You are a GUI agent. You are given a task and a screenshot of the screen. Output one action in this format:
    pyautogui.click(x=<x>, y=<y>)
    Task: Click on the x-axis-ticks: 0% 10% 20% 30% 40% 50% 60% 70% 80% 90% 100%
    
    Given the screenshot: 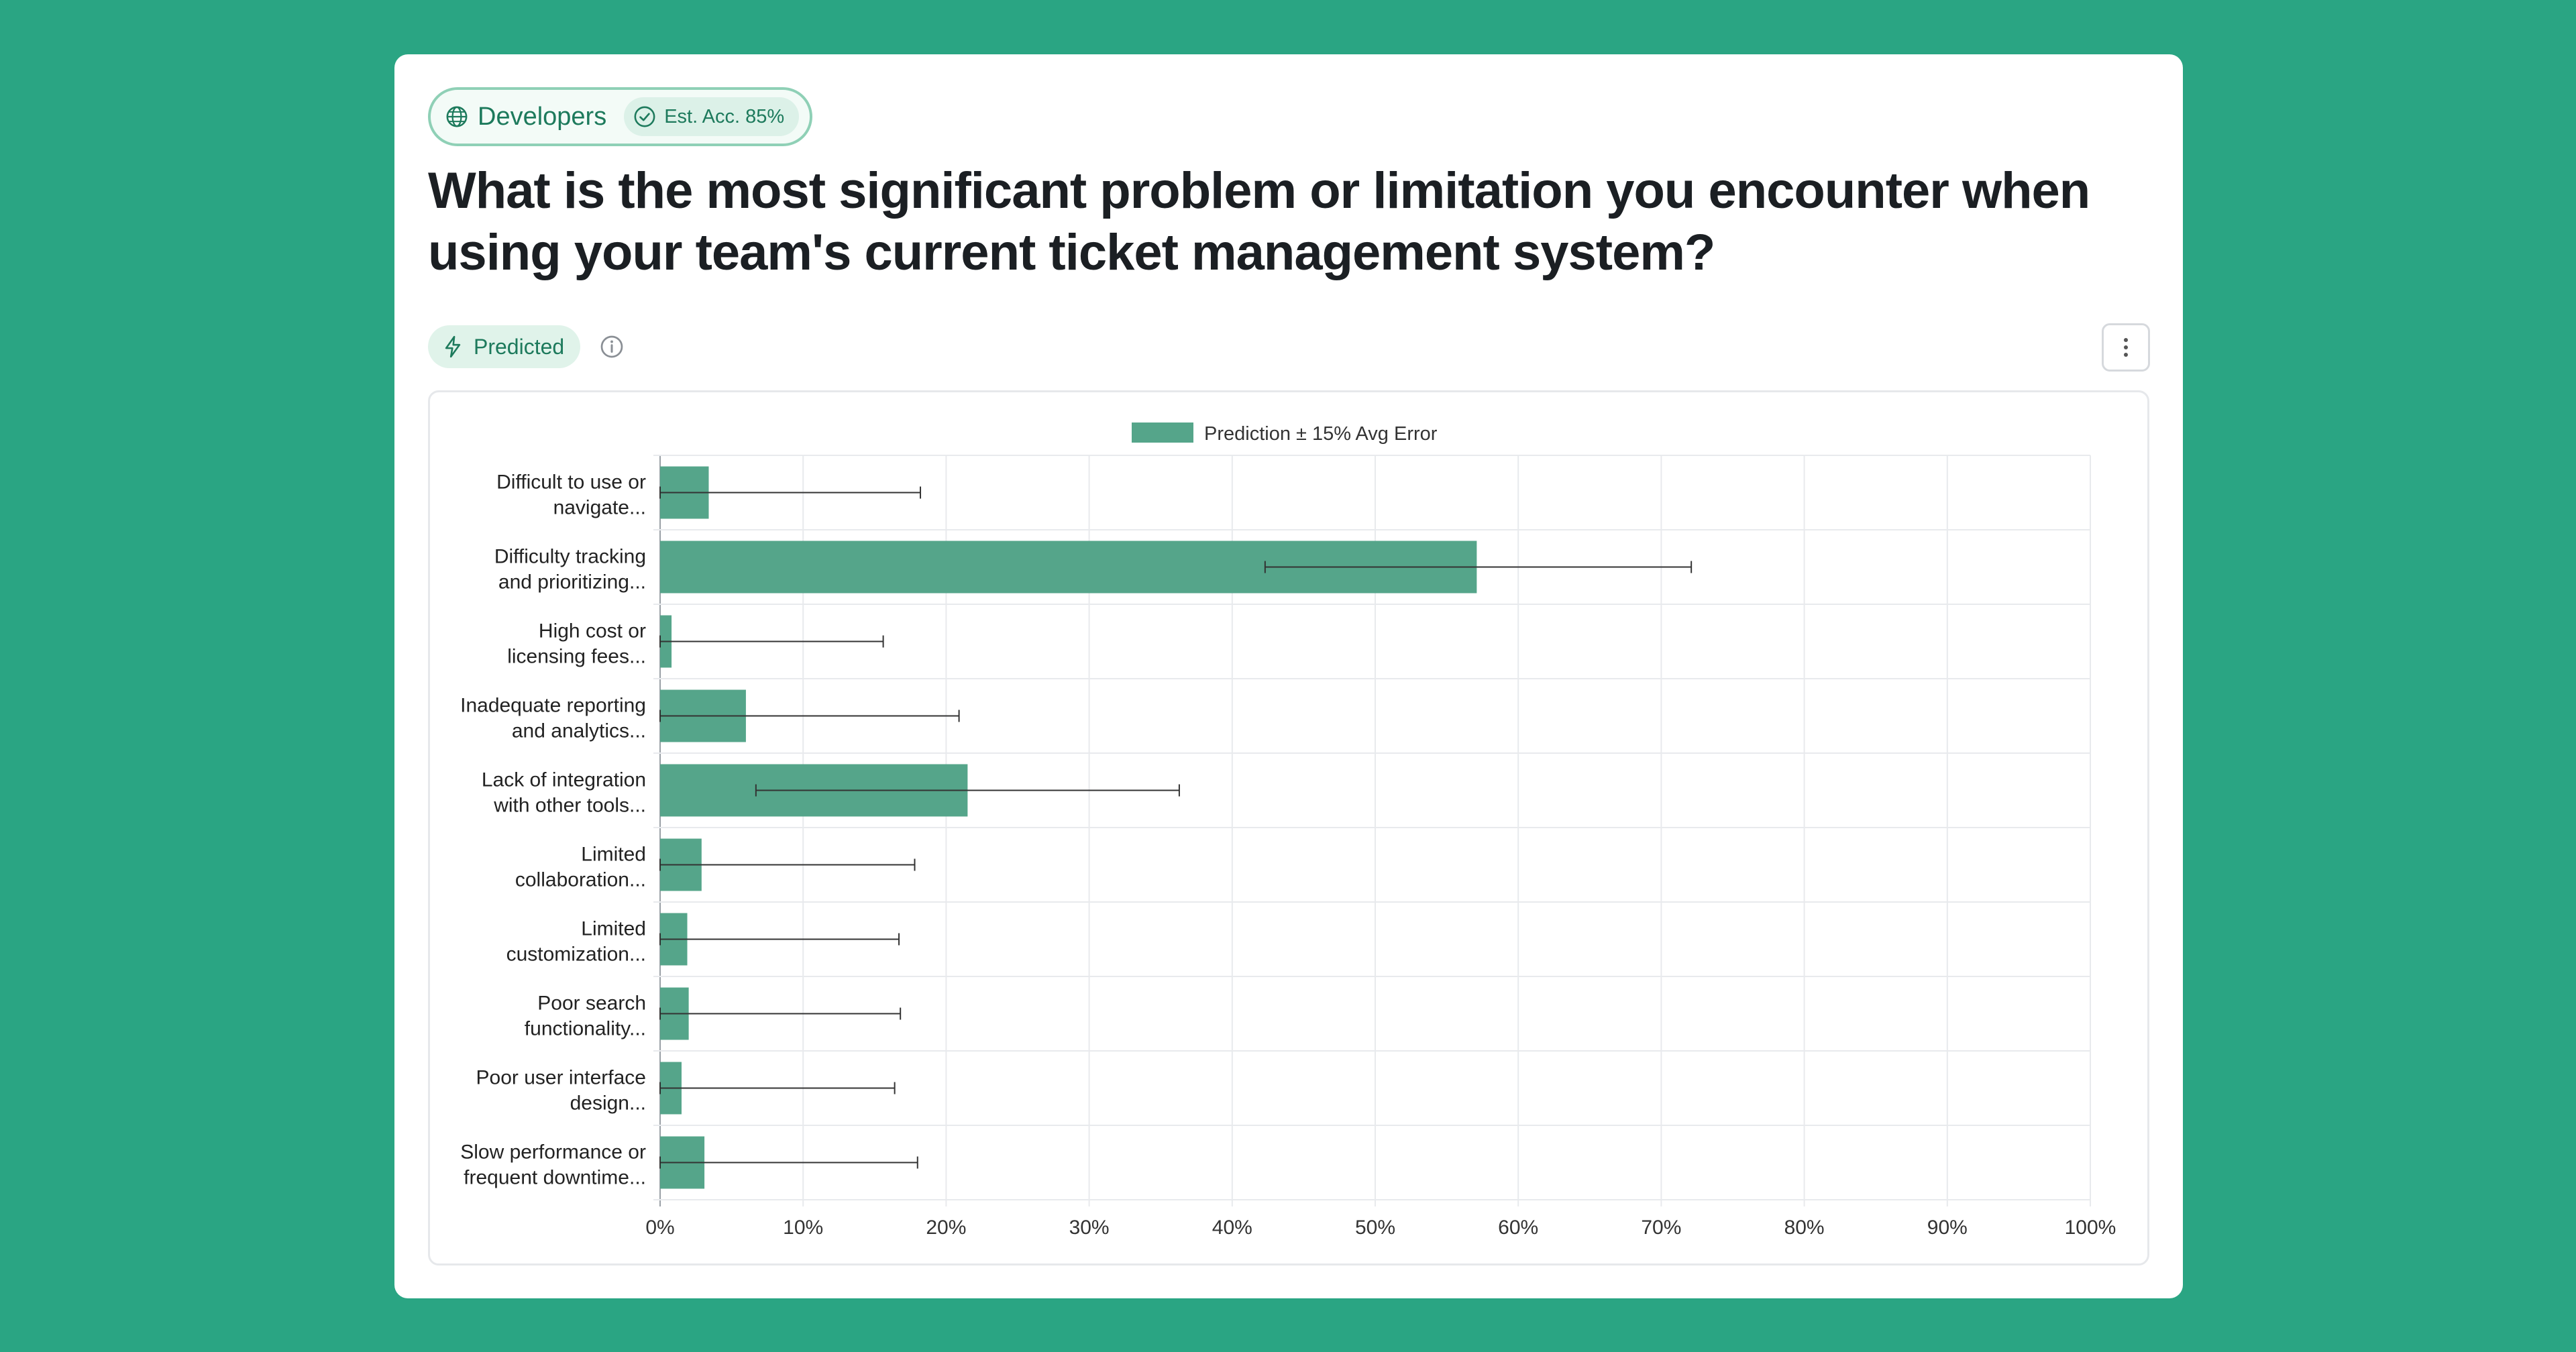 What is the action you would take?
    pyautogui.click(x=1380, y=1228)
    